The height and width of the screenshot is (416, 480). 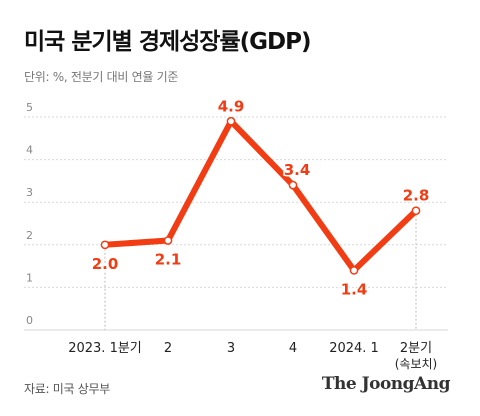 What do you see at coordinates (416, 348) in the screenshot?
I see `x-tick-label: 2분기` at bounding box center [416, 348].